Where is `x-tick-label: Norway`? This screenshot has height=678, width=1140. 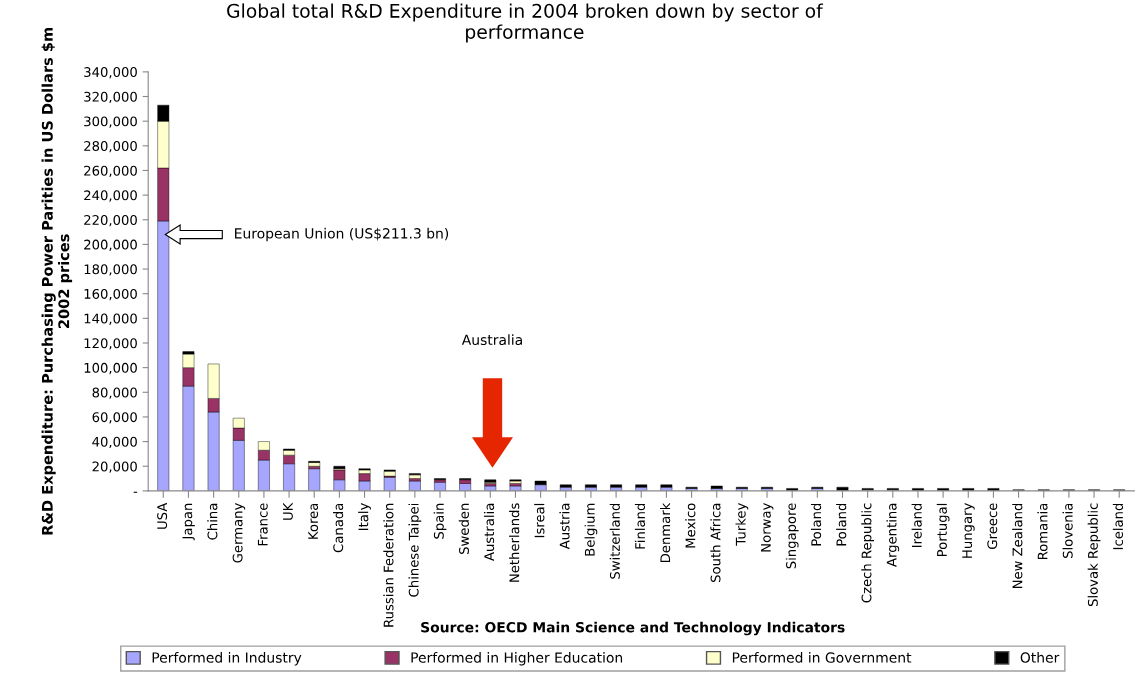 x-tick-label: Norway is located at coordinates (767, 527).